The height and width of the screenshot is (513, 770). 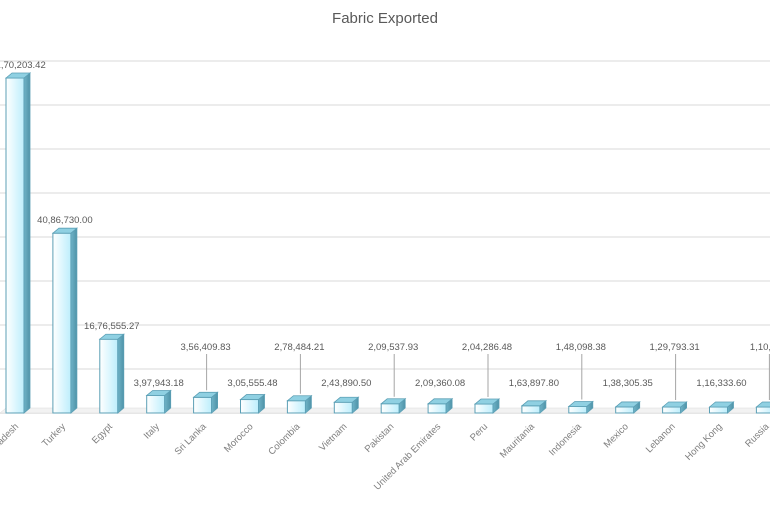 I want to click on category-label: Peru, so click(x=479, y=432).